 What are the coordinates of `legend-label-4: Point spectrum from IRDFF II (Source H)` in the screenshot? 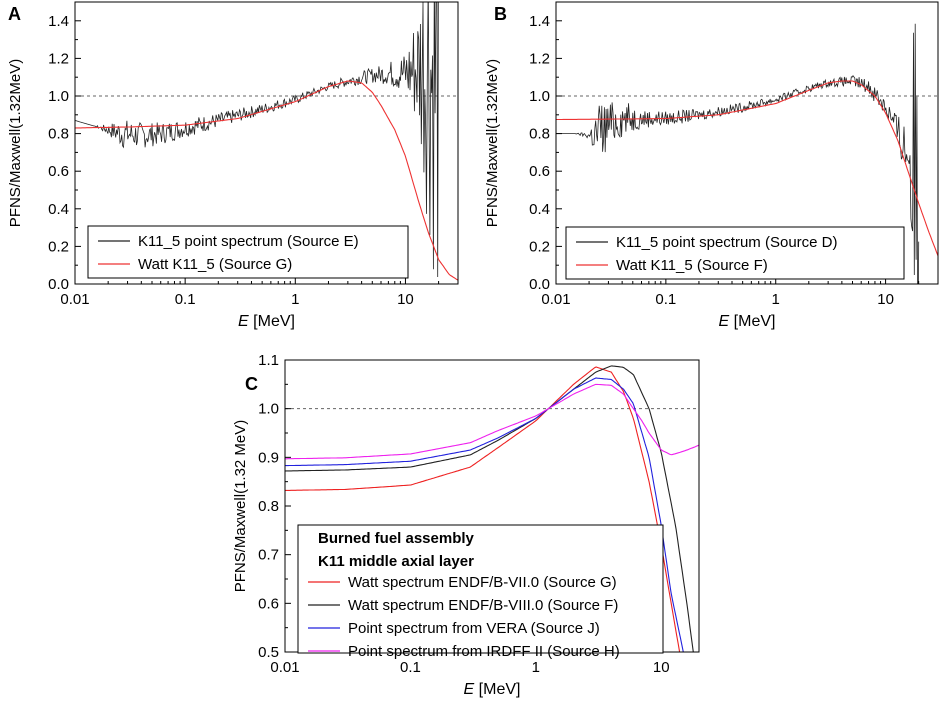 It's located at (484, 651).